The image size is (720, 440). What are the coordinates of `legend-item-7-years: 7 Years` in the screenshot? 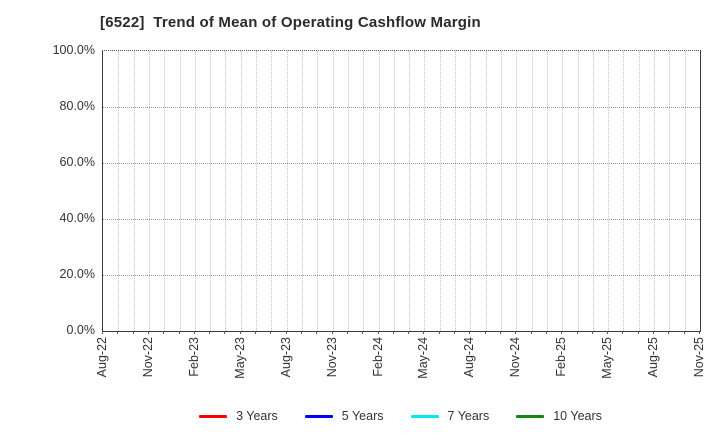 It's located at (450, 416).